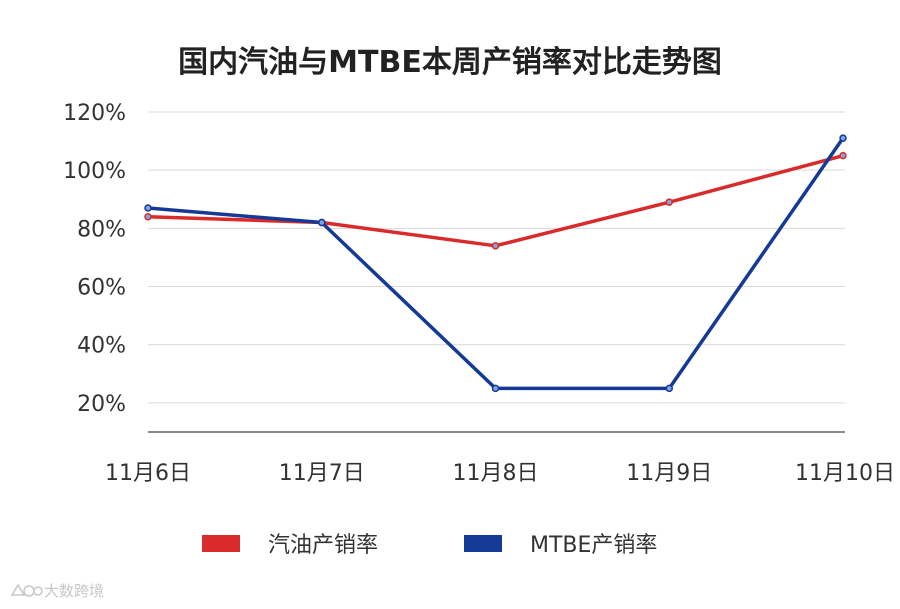  I want to click on y-tick-label: 120%, so click(94, 113).